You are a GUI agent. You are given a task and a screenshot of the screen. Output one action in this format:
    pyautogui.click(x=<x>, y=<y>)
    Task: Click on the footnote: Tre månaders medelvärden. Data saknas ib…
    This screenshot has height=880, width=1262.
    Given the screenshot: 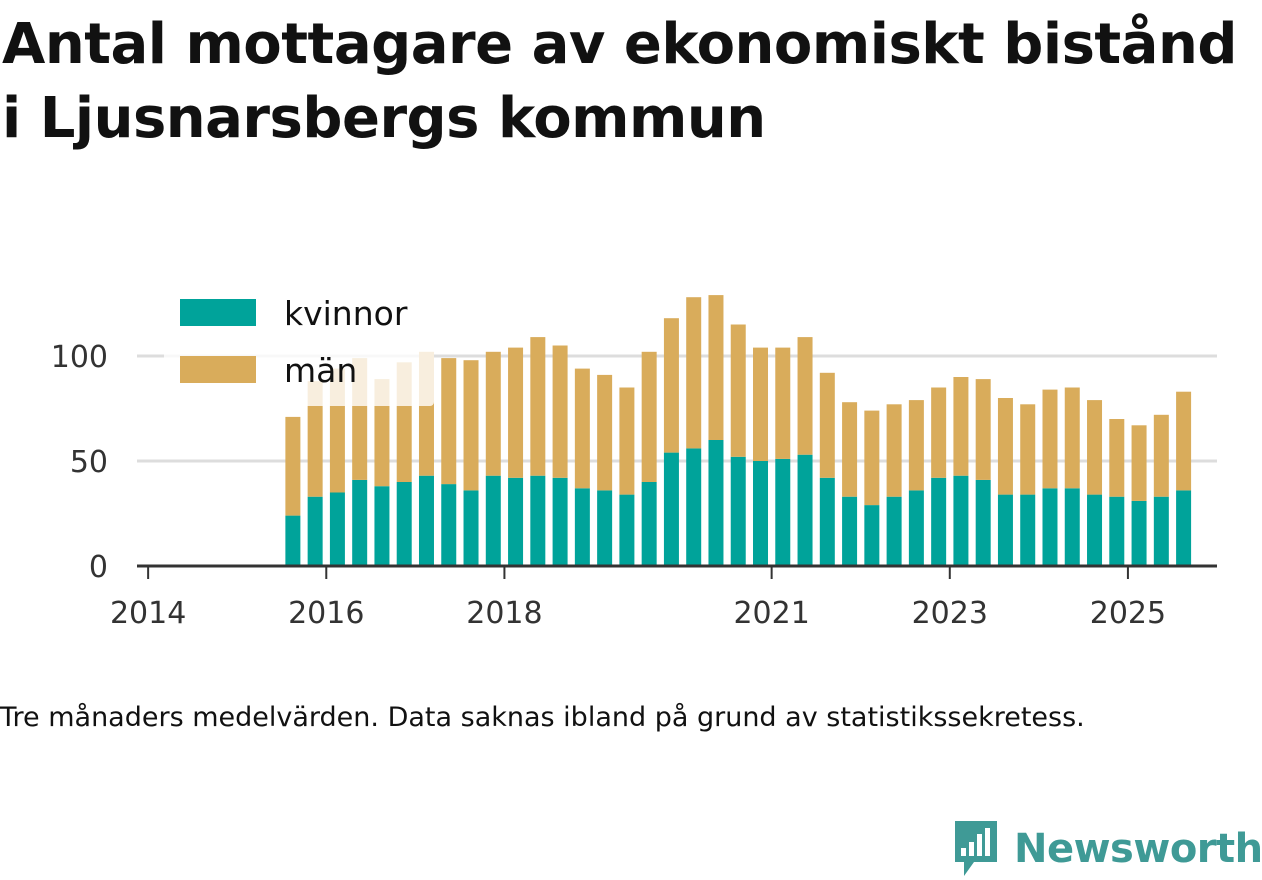 What is the action you would take?
    pyautogui.click(x=542, y=717)
    